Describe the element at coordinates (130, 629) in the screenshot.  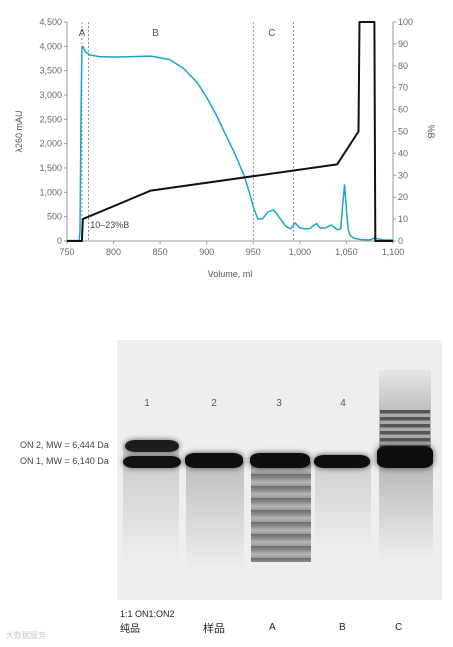
I see `lane-1-bottom-label-line2: 纯品` at that location.